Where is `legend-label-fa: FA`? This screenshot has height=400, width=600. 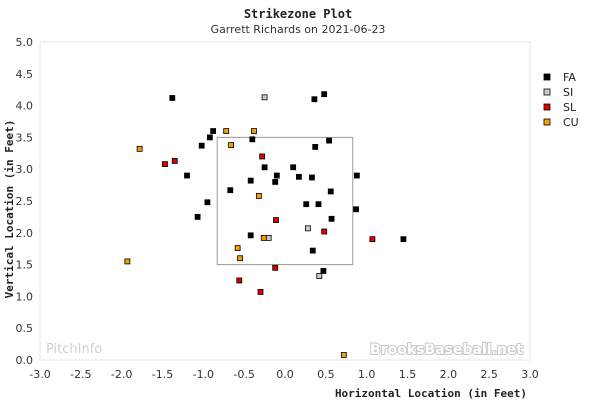 legend-label-fa: FA is located at coordinates (569, 77).